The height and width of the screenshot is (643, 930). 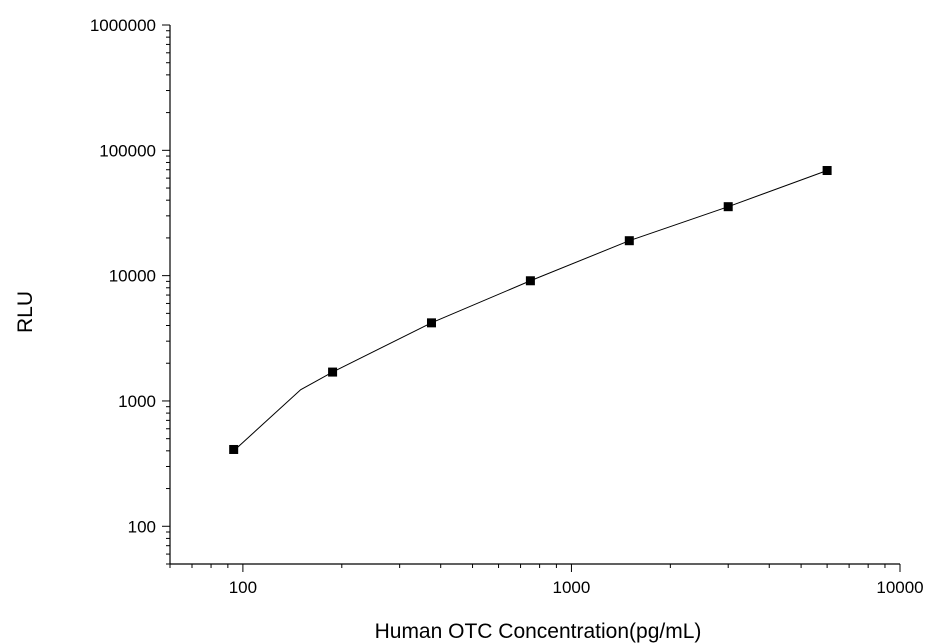 I want to click on x-tick-label: 10000, so click(x=899, y=587).